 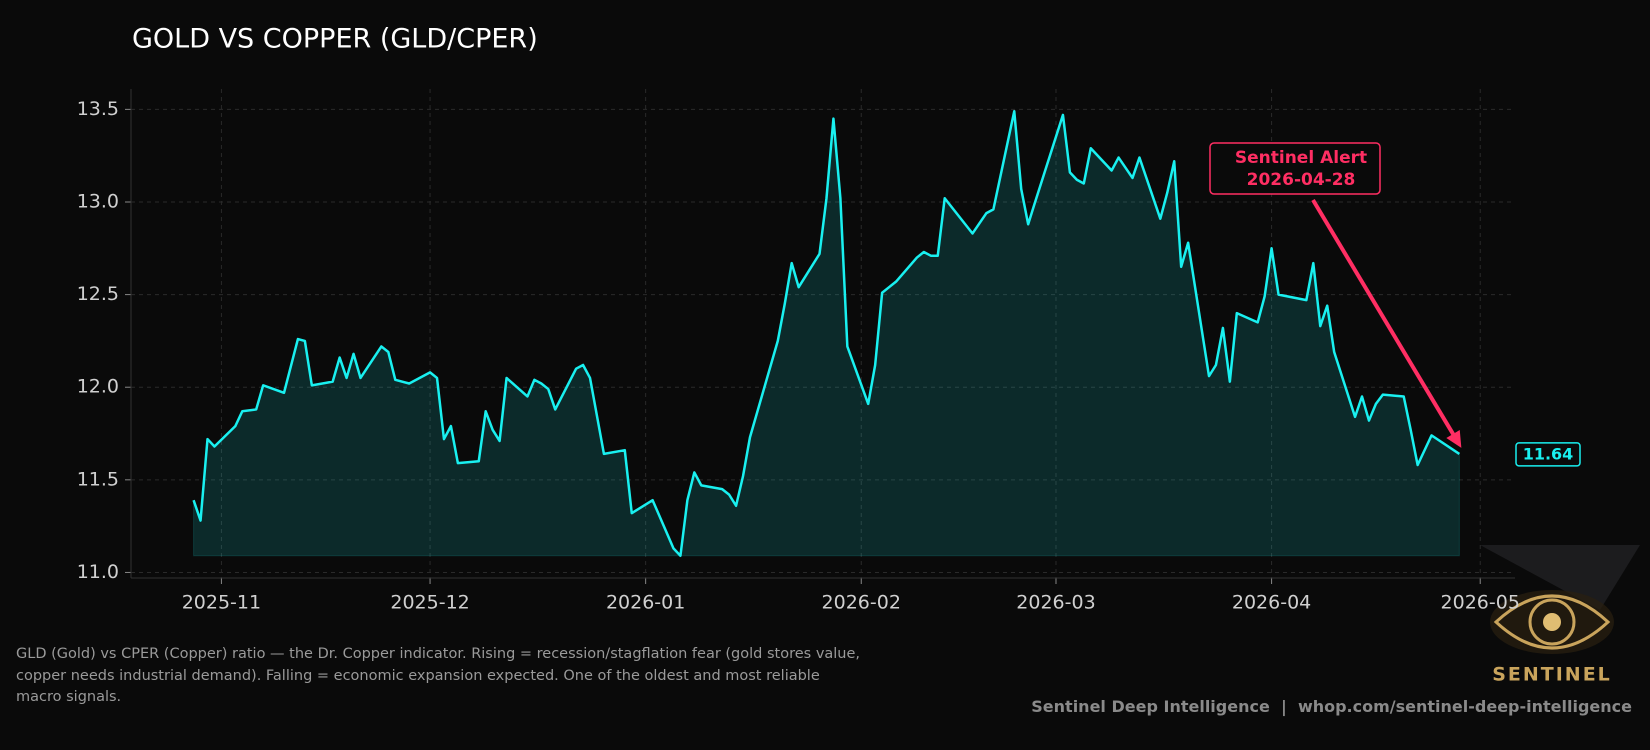 I want to click on x-tick-label: 2026-01, so click(x=645, y=603).